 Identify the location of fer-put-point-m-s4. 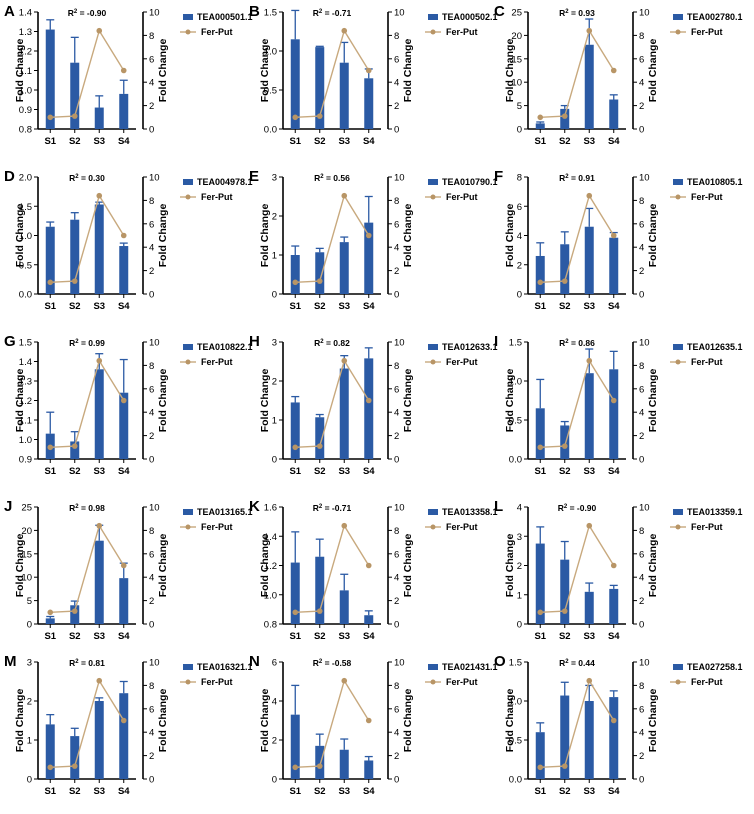
(123, 720).